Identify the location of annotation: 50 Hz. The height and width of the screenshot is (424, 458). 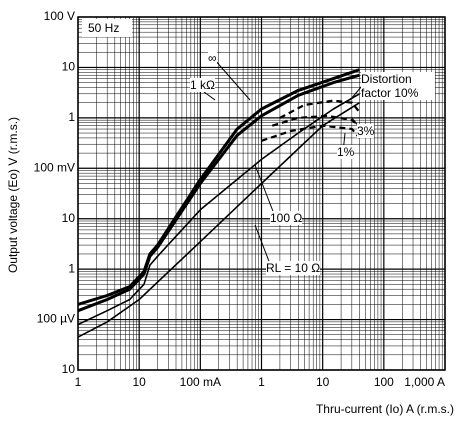
(103, 28).